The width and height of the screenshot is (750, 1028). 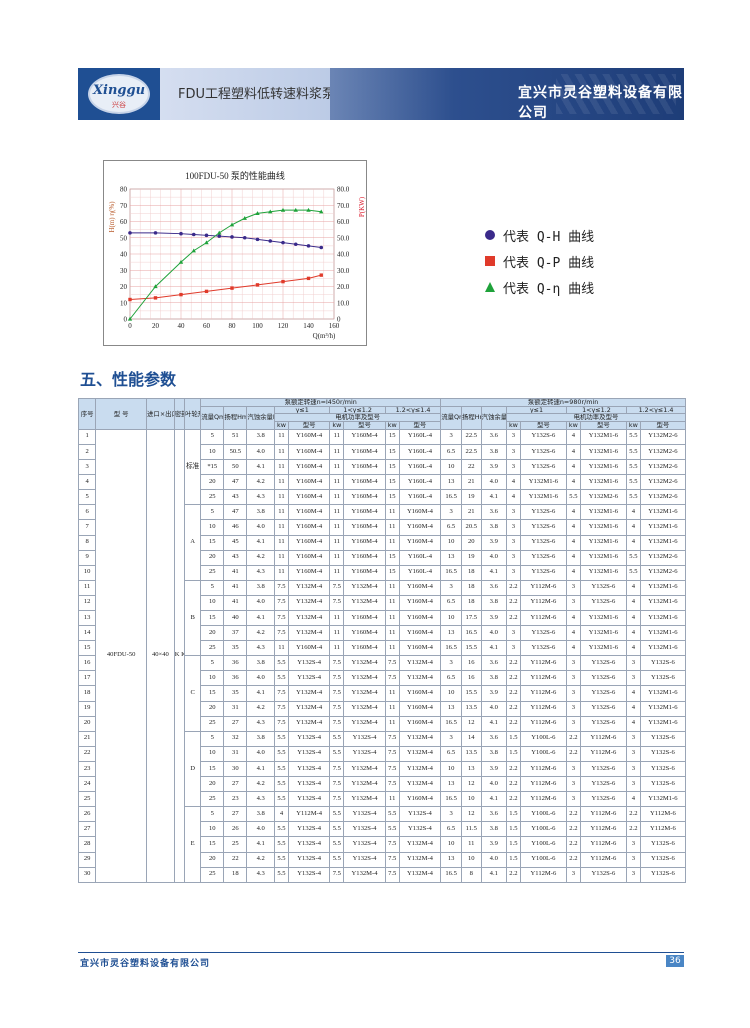 What do you see at coordinates (339, 320) in the screenshot?
I see `y-tick-label-right: 0` at bounding box center [339, 320].